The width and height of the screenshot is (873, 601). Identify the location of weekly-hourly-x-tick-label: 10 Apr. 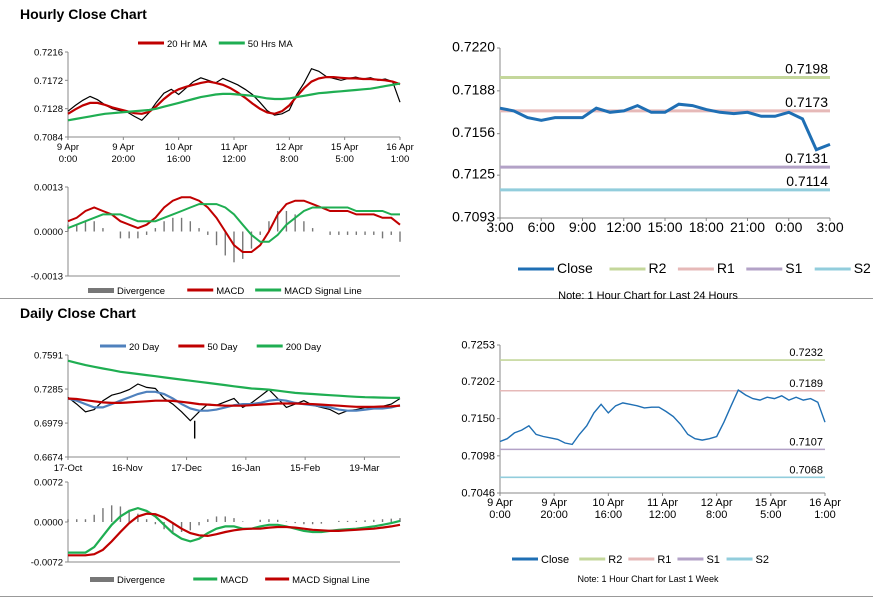
(608, 503).